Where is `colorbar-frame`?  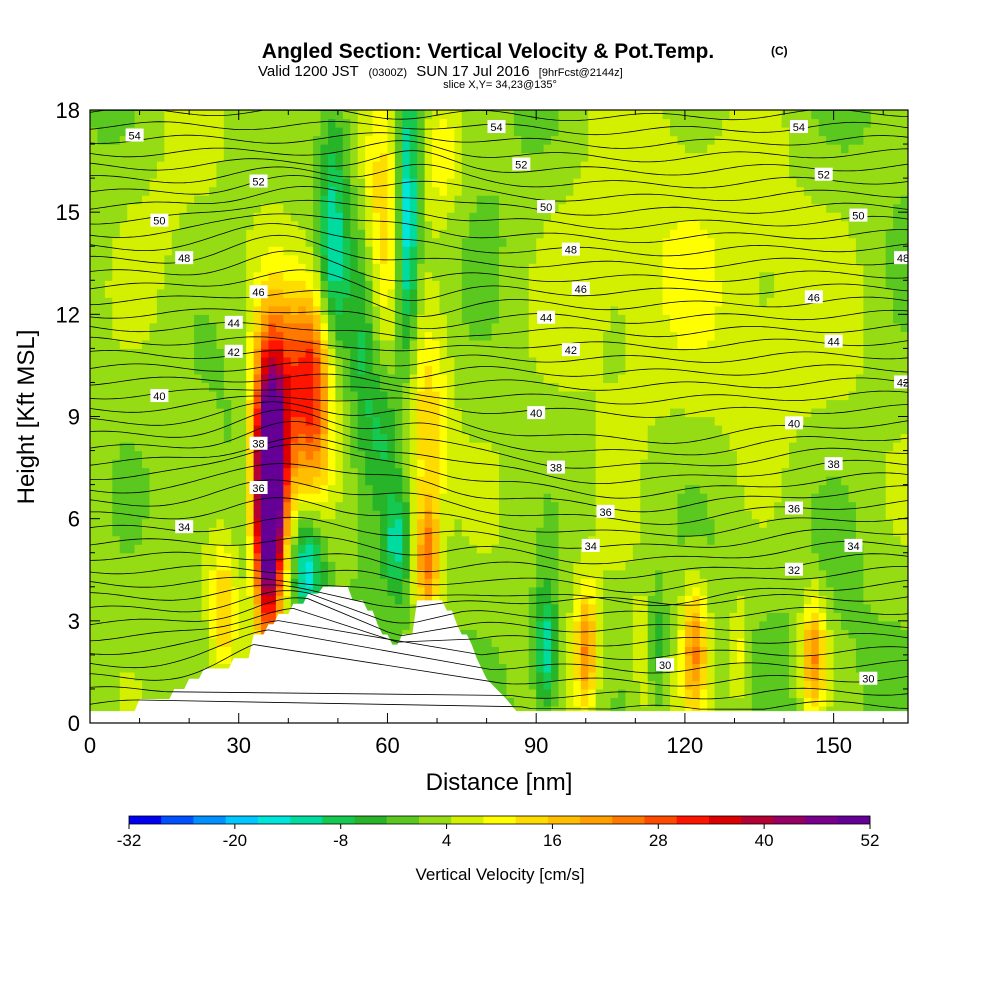 colorbar-frame is located at coordinates (499, 820).